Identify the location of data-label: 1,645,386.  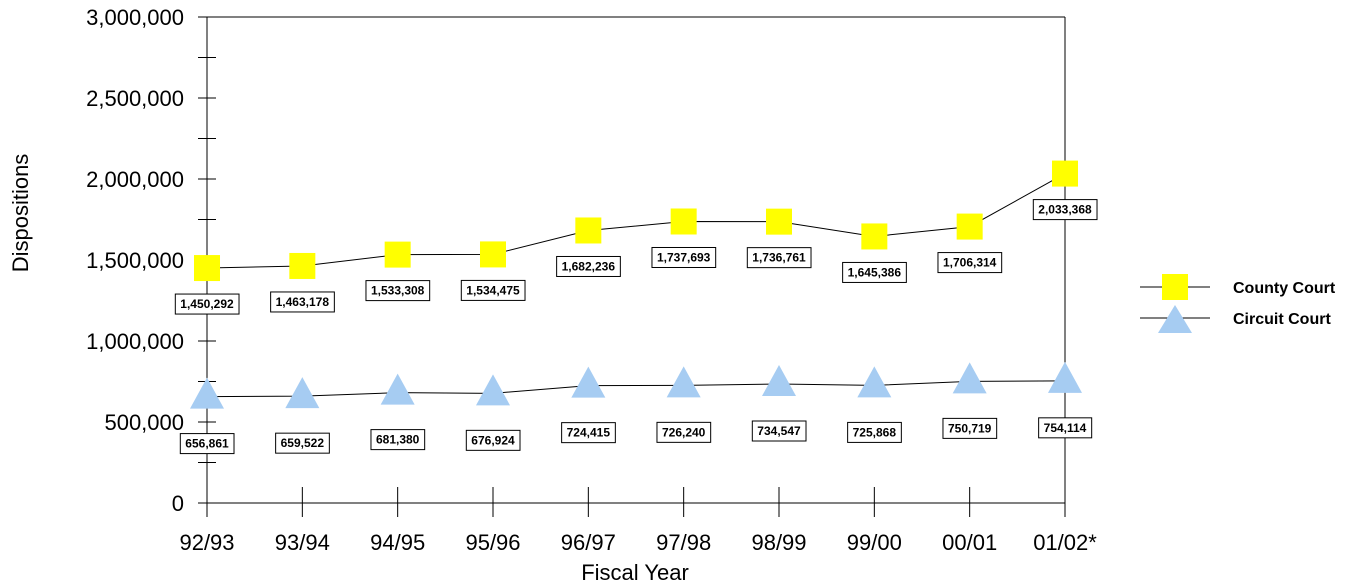
(874, 272).